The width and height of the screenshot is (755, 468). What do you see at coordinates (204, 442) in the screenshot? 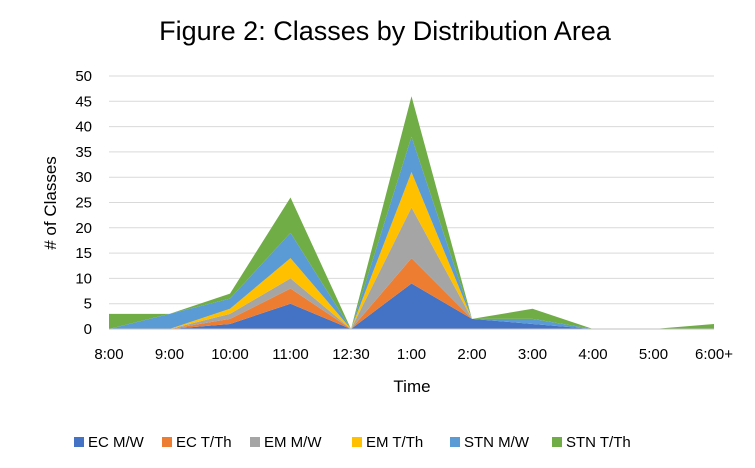
I see `legend-label: EC T/Th` at bounding box center [204, 442].